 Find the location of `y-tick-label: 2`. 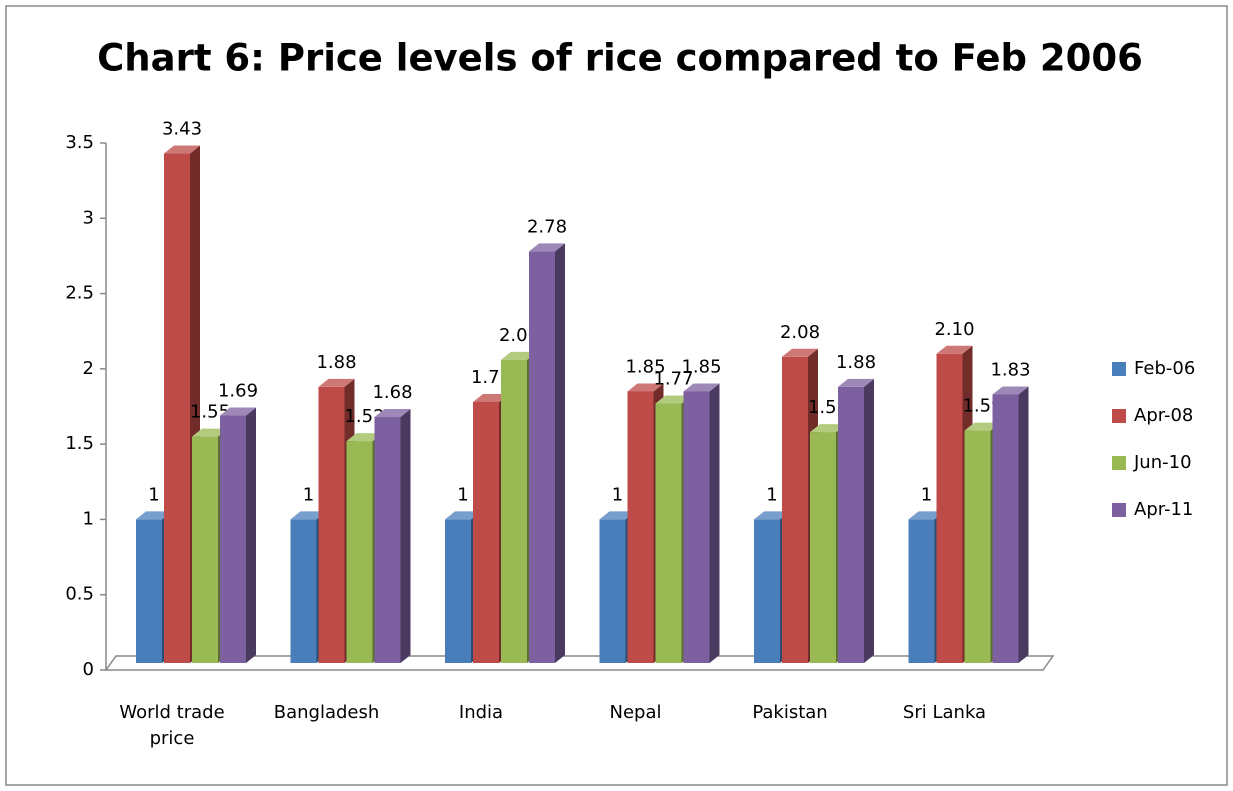

y-tick-label: 2 is located at coordinates (88, 368).